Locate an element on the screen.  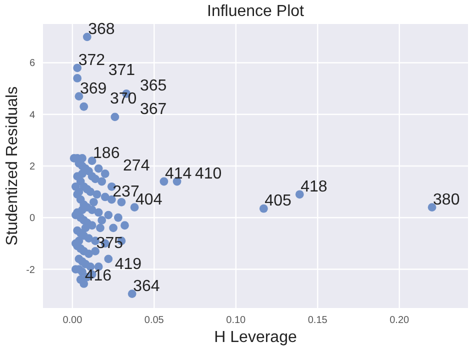
annotation: 372 is located at coordinates (92, 60).